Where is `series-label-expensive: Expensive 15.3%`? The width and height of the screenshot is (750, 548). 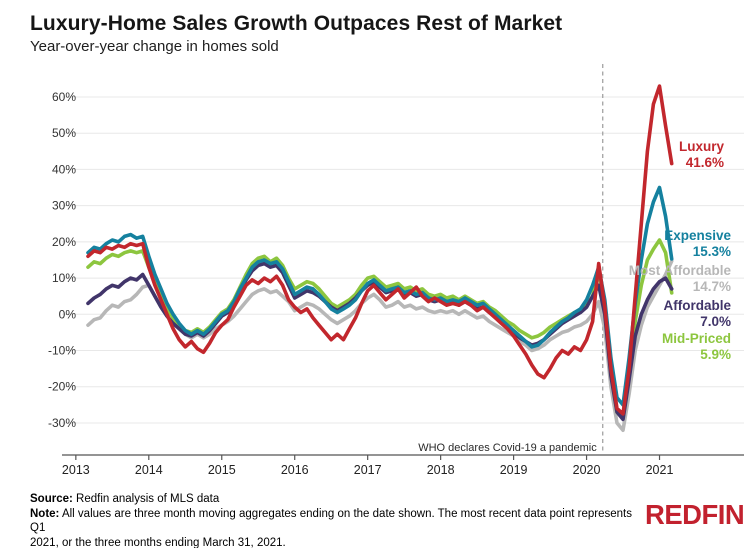
series-label-expensive: Expensive 15.3% is located at coordinates (697, 244).